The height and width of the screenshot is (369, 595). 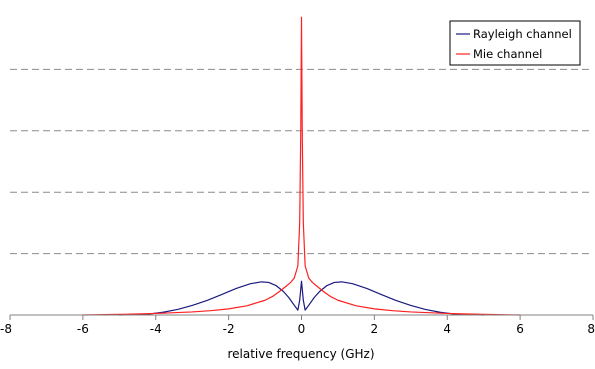 What do you see at coordinates (520, 329) in the screenshot?
I see `x-tick-label: 6` at bounding box center [520, 329].